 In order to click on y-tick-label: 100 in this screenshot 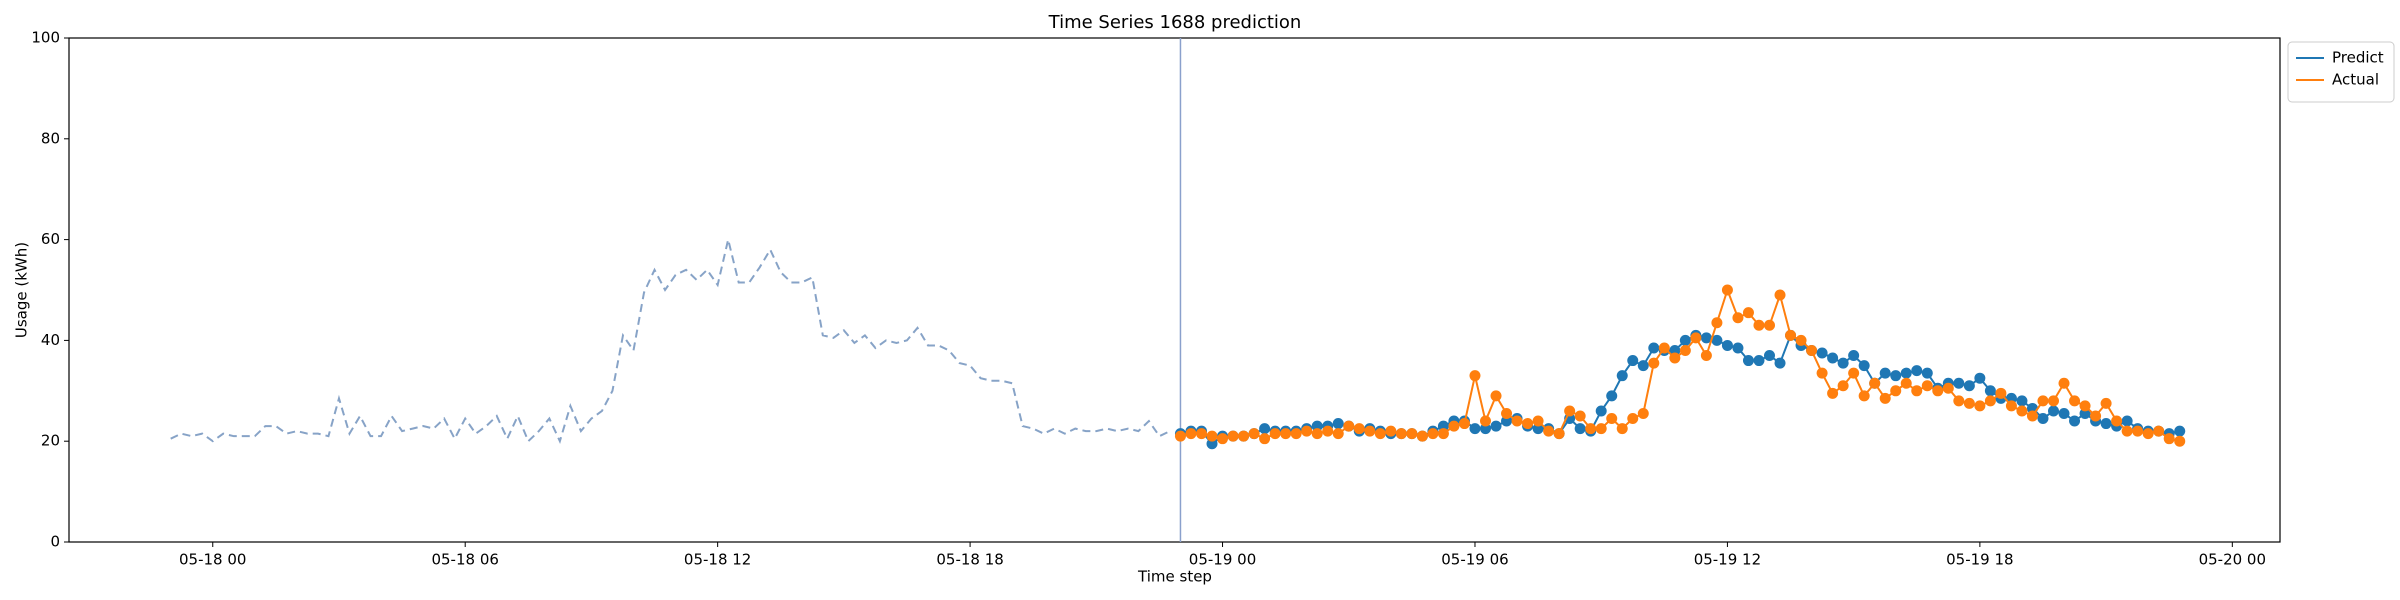, I will do `click(45, 38)`.